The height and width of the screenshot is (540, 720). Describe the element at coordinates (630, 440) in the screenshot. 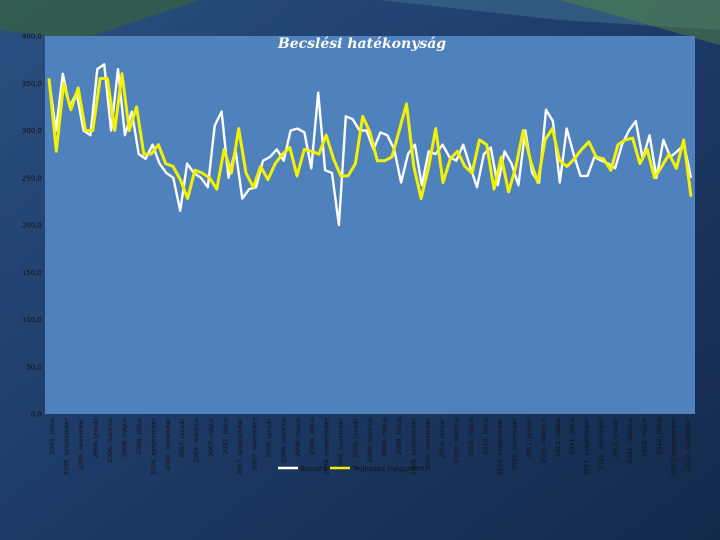

I see `x-tick-label: 2012. március` at that location.